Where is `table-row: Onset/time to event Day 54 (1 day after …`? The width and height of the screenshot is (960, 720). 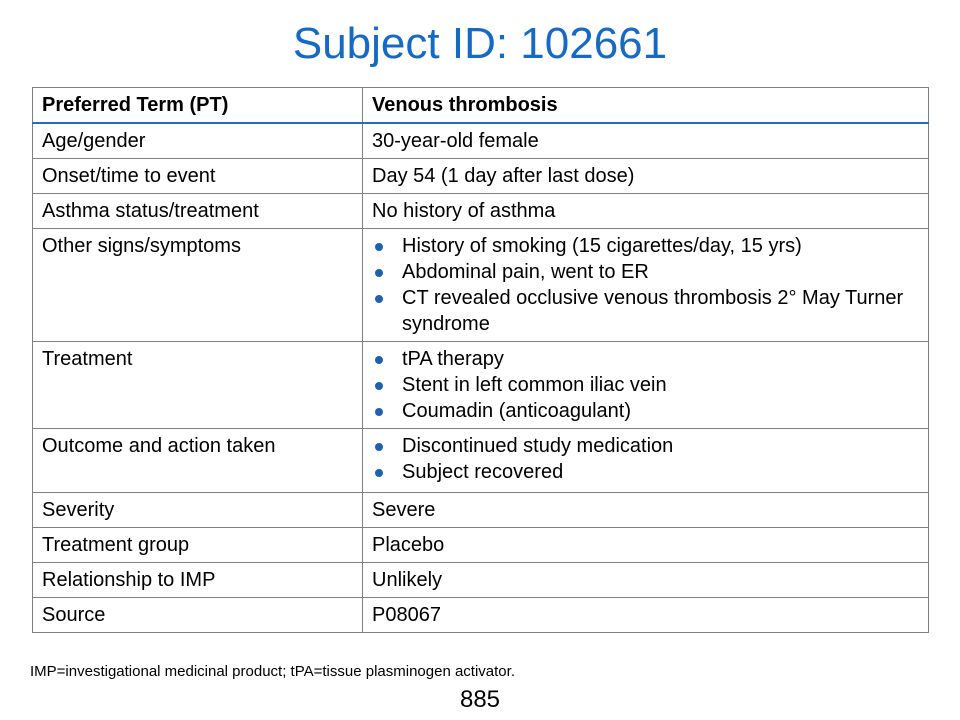
table-row: Onset/time to event Day 54 (1 day after … is located at coordinates (480, 176).